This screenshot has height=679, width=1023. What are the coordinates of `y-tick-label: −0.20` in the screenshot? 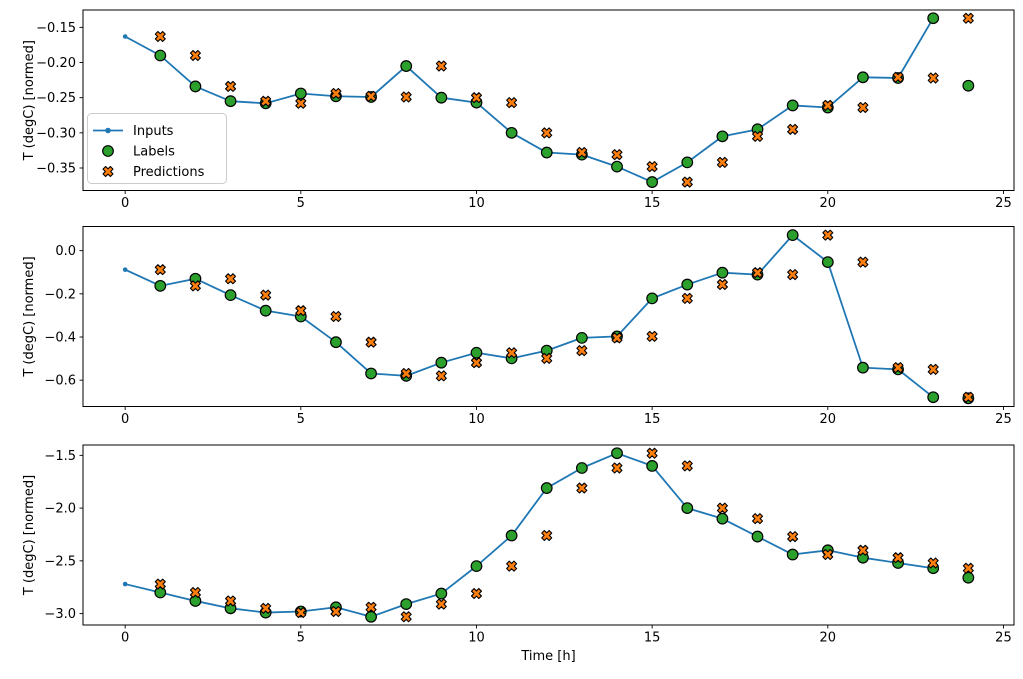 It's located at (56, 63).